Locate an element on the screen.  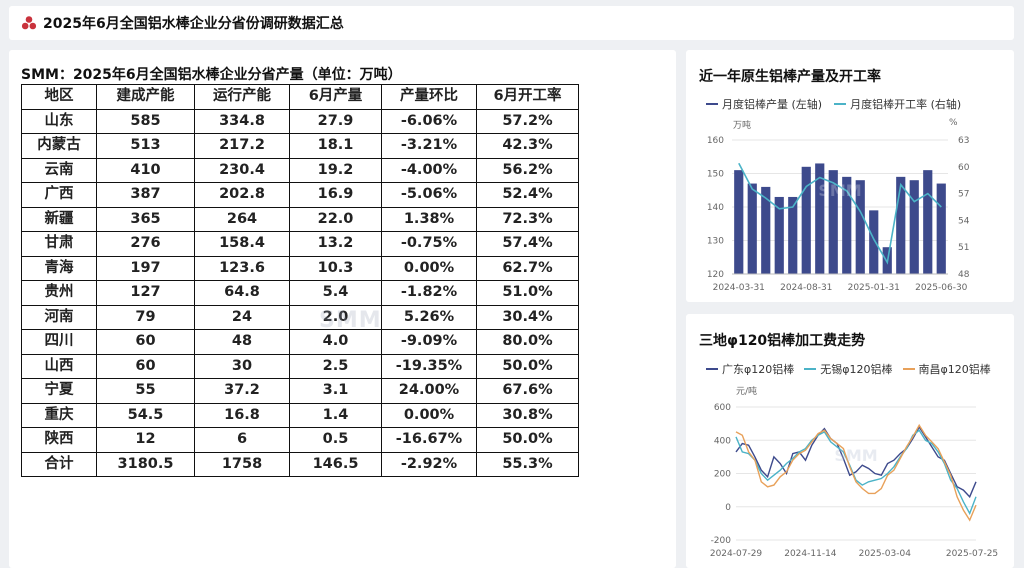
table-cell: -19.35% is located at coordinates (429, 366).